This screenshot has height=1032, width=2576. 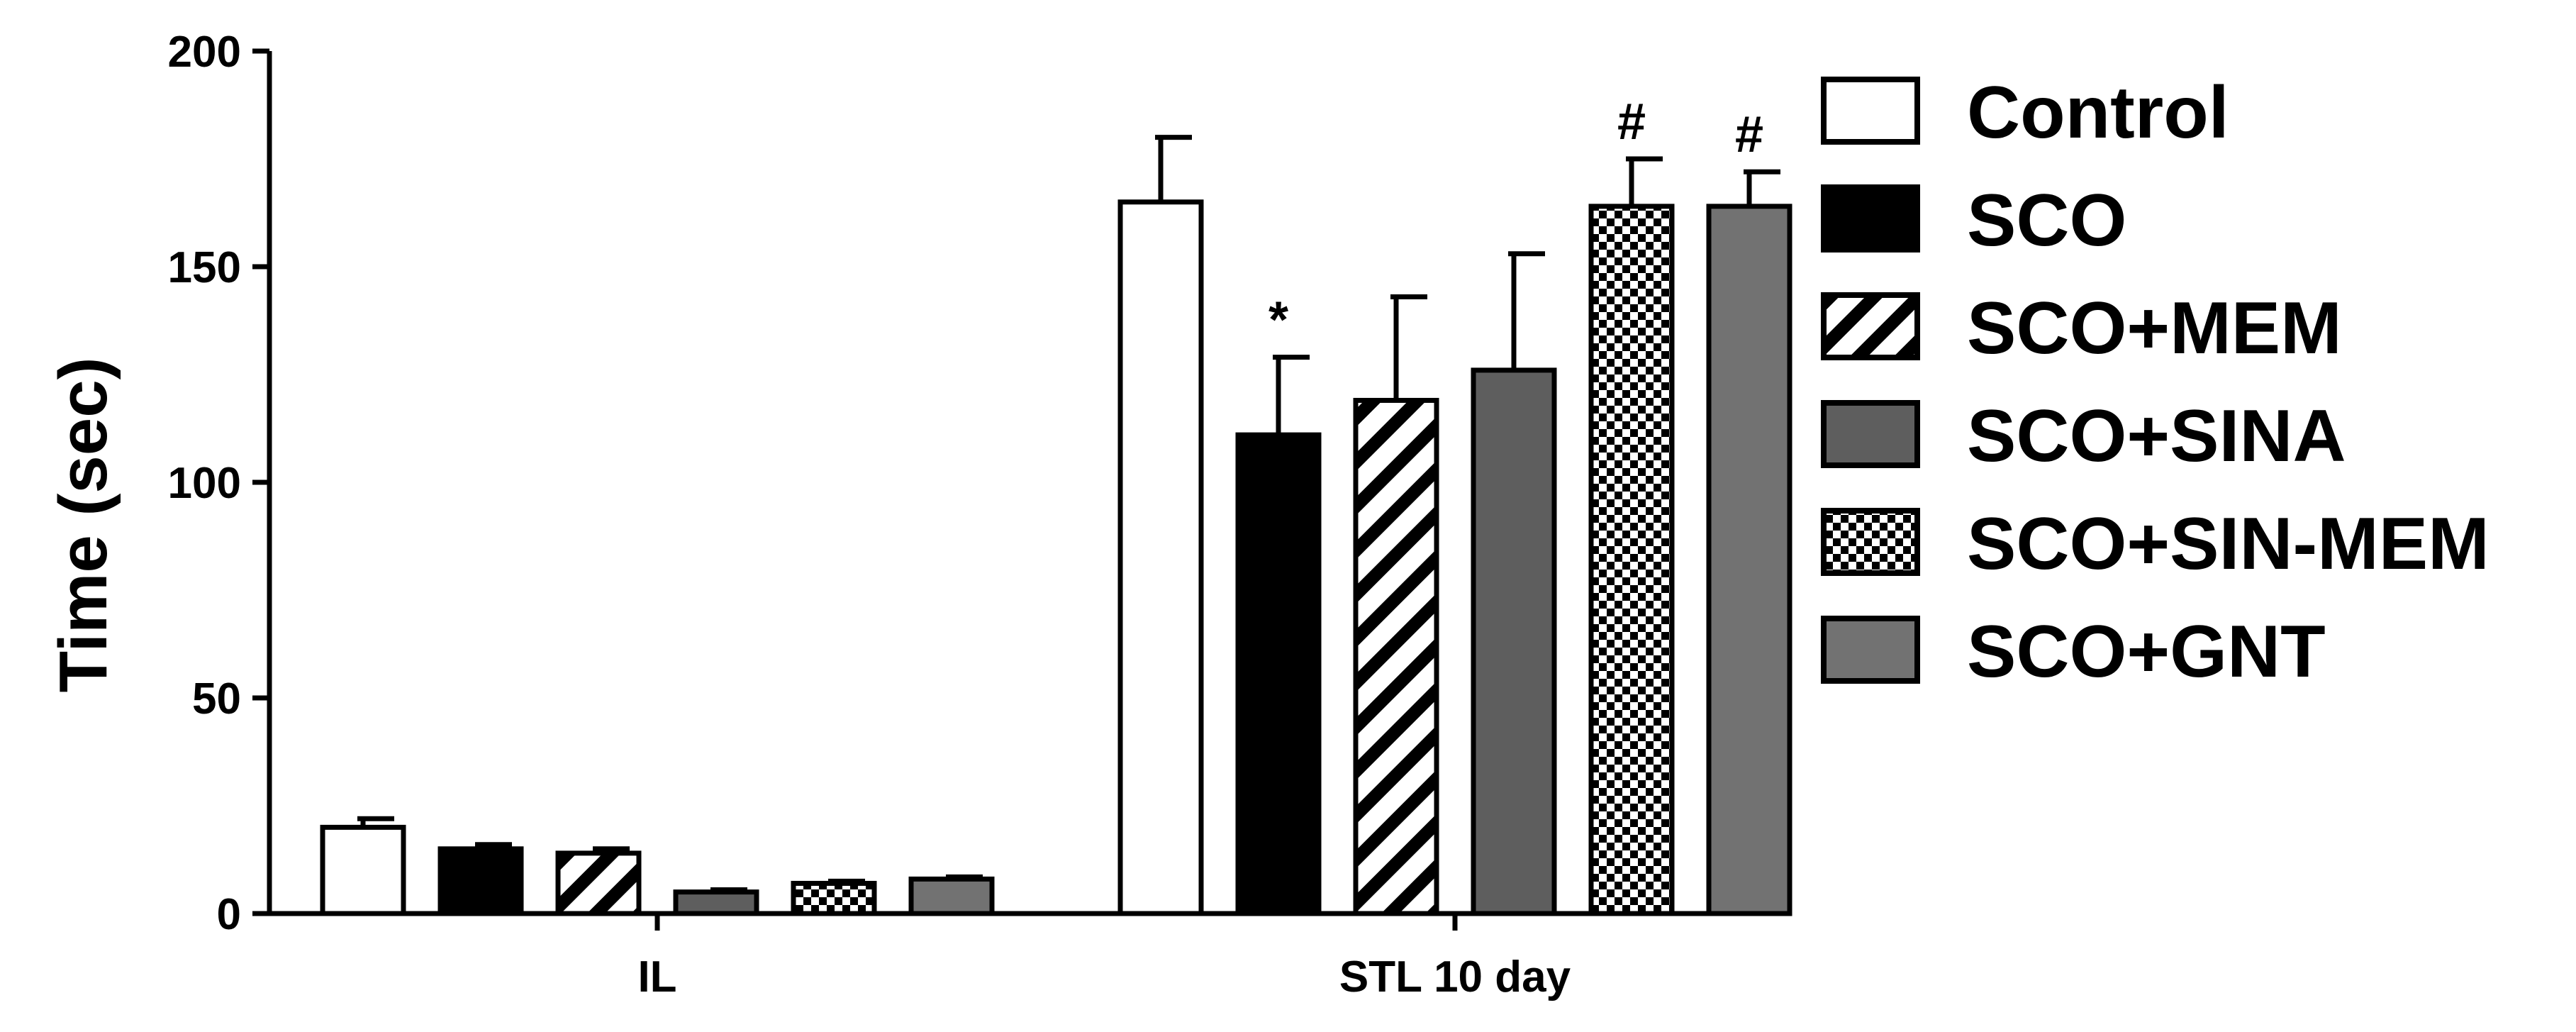 What do you see at coordinates (2146, 652) in the screenshot?
I see `legend-label: SCO+GNT` at bounding box center [2146, 652].